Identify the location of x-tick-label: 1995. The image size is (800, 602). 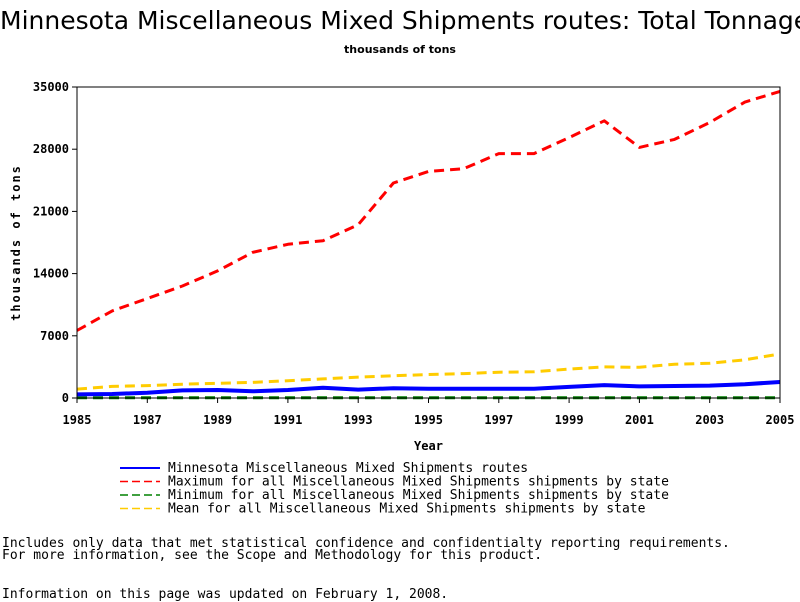
(428, 420).